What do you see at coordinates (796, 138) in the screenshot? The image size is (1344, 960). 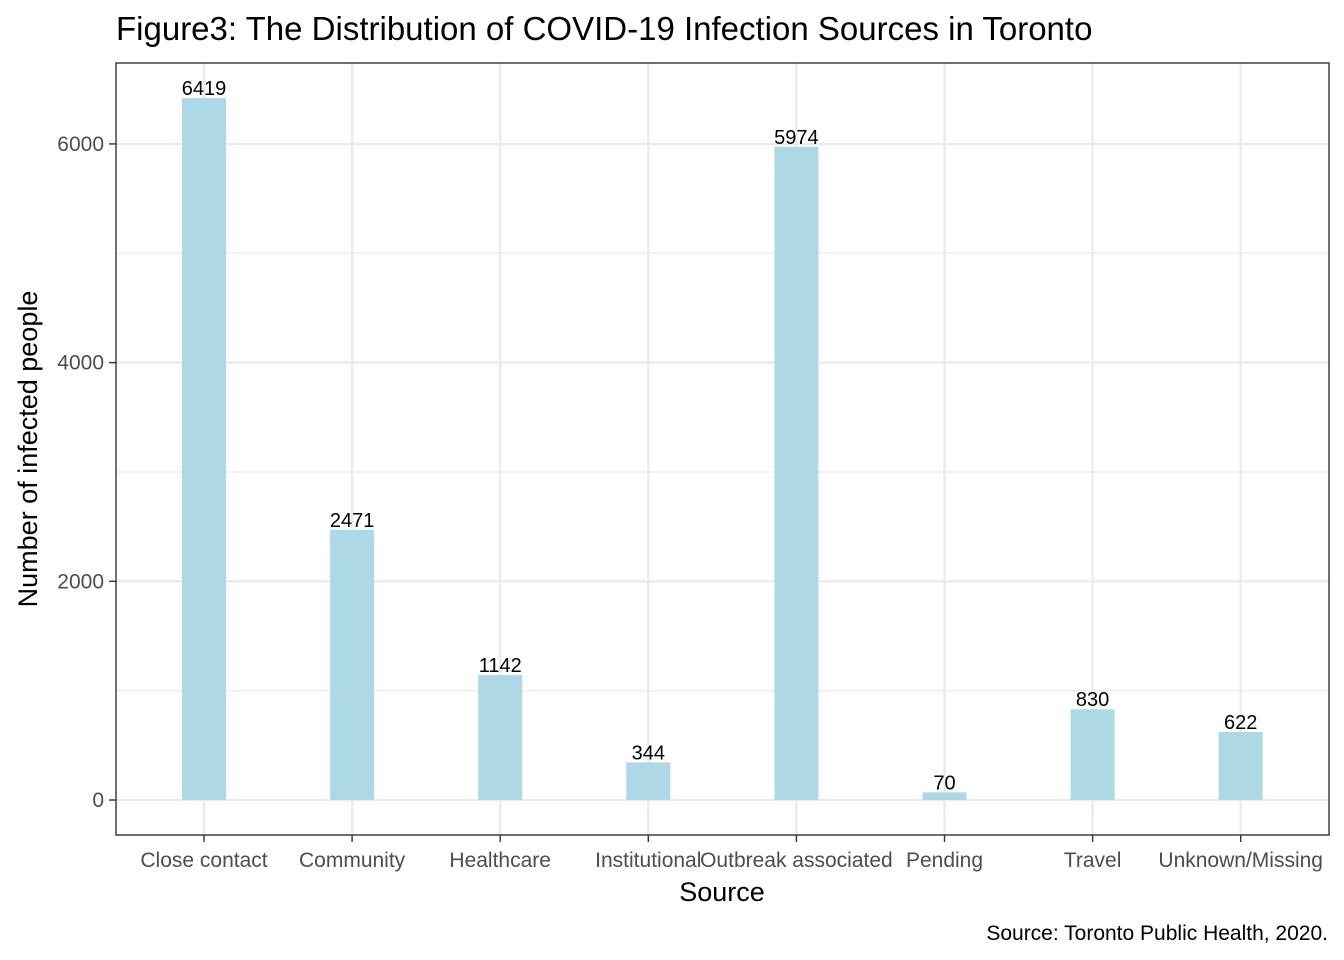 I see `data-label: 5974` at bounding box center [796, 138].